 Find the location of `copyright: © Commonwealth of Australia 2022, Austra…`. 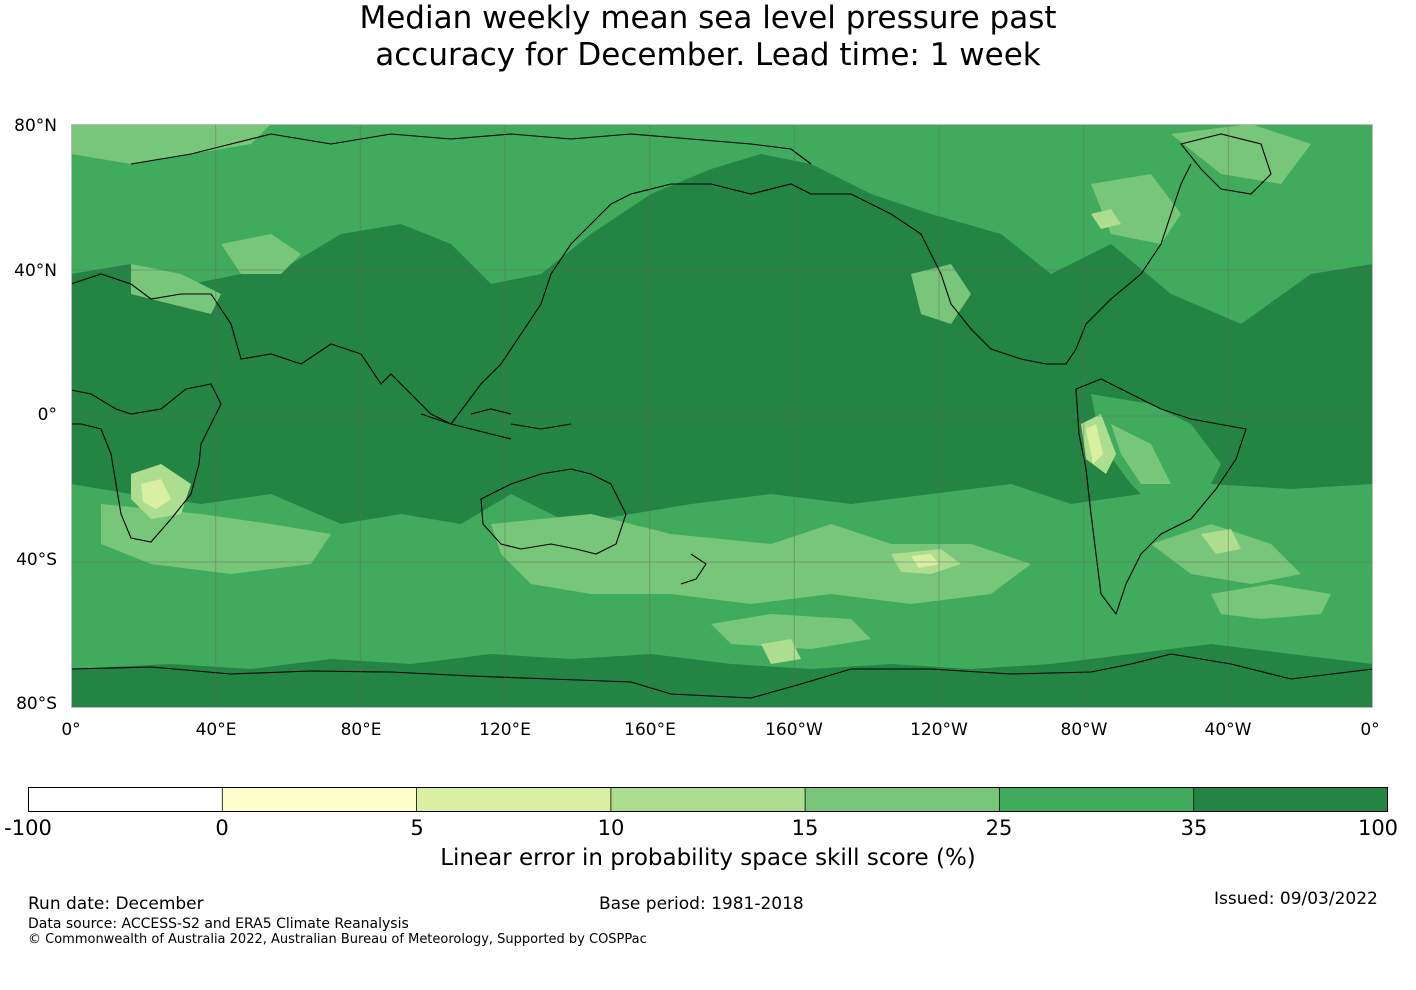

copyright: © Commonwealth of Australia 2022, Austra… is located at coordinates (337, 939).